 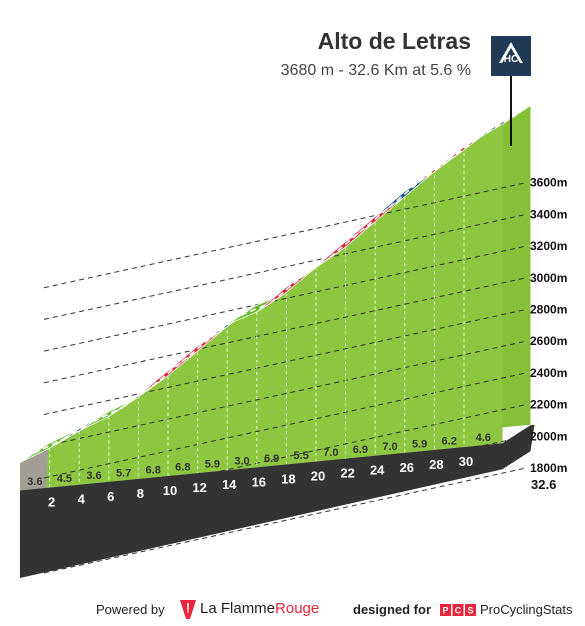 I want to click on km-tick-label: 28, so click(x=436, y=464).